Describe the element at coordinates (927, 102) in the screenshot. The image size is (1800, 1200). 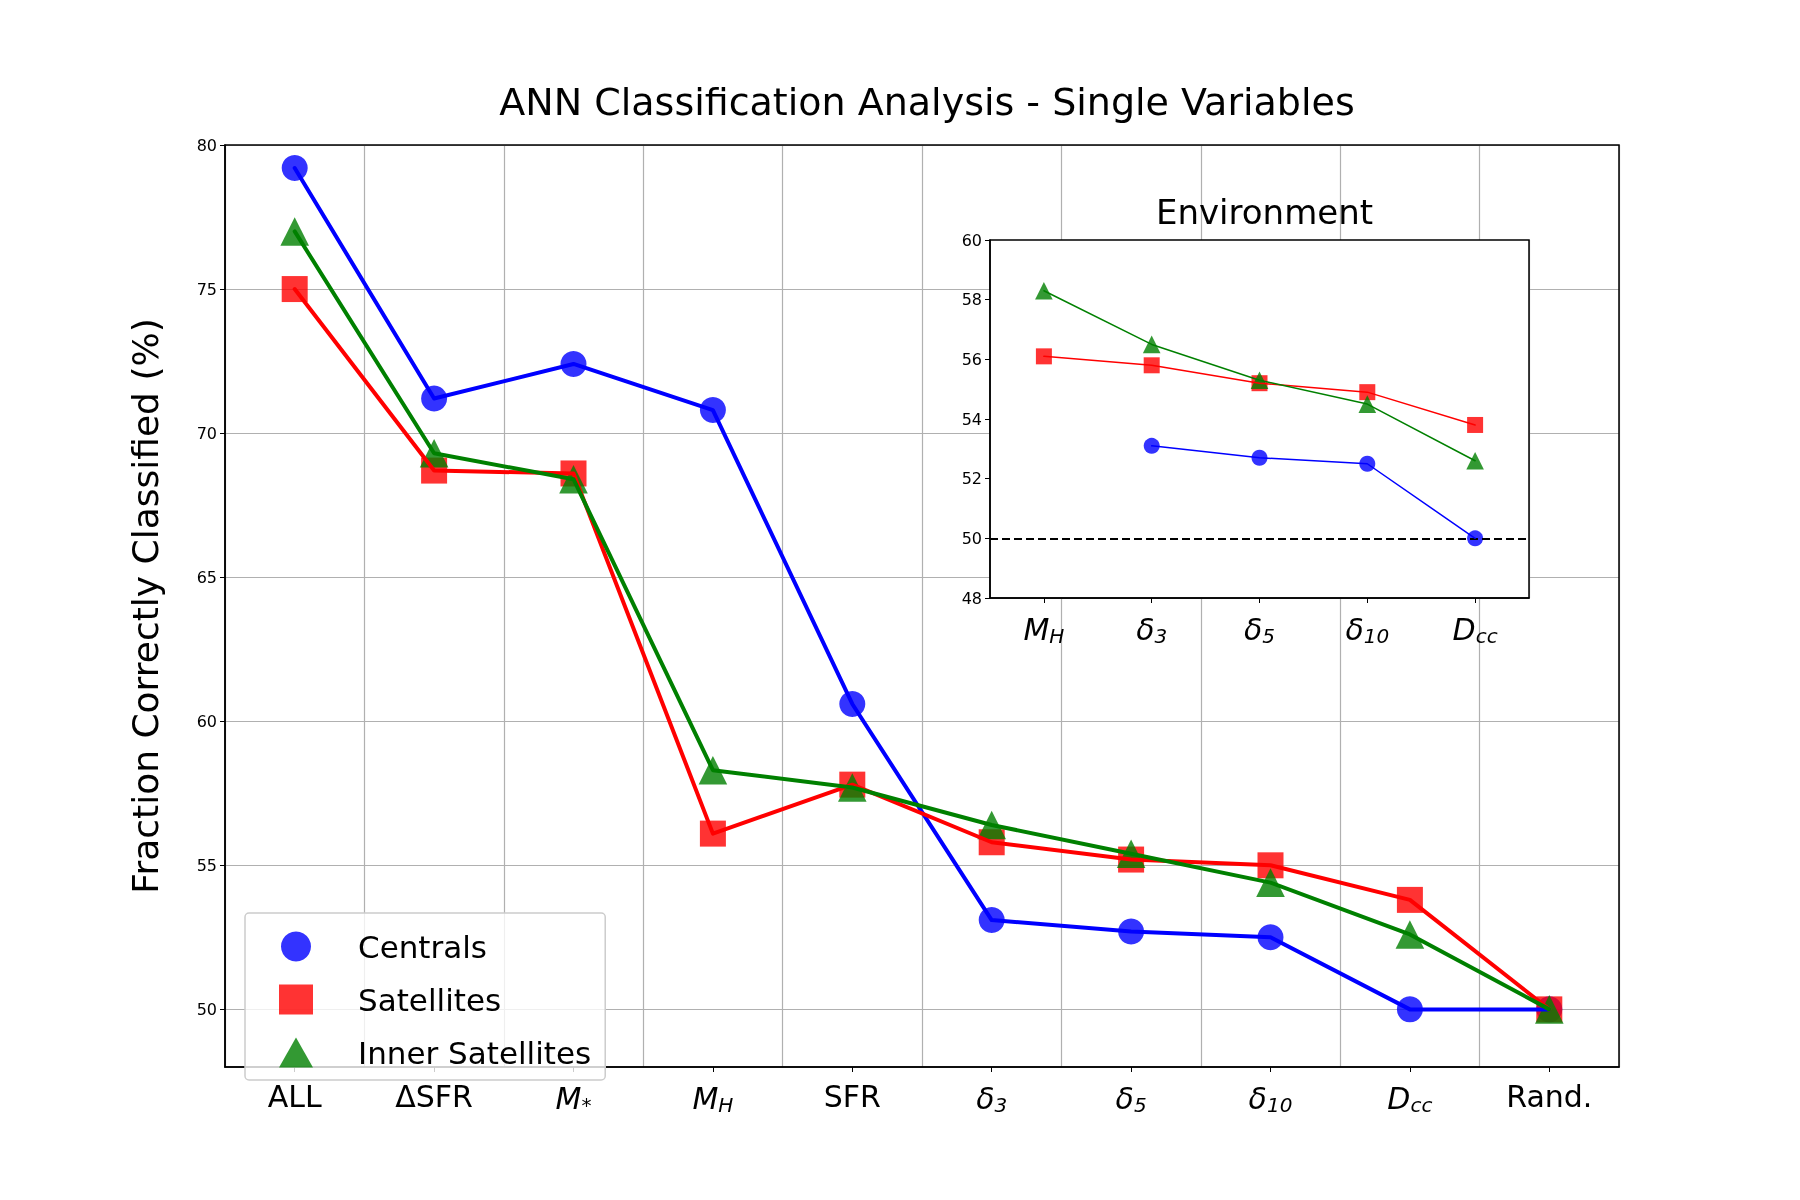
I see `chart-title: ANN Classification Analysis - Single Variables` at that location.